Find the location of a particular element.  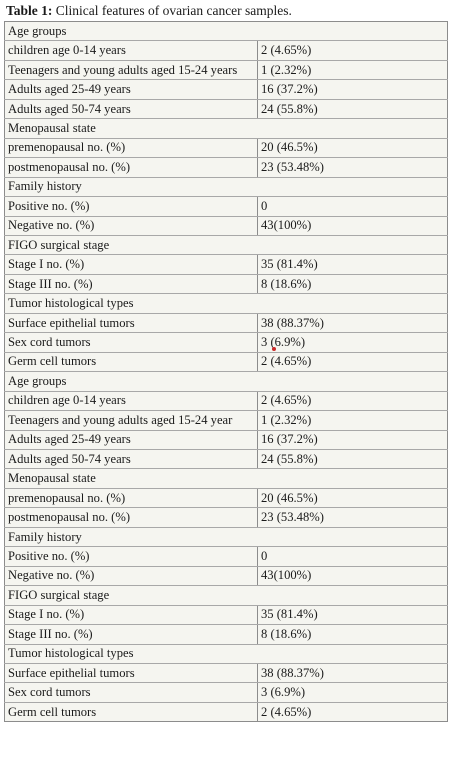

table-row: Adults aged 50-74 years 24 (55.8%) is located at coordinates (226, 109).